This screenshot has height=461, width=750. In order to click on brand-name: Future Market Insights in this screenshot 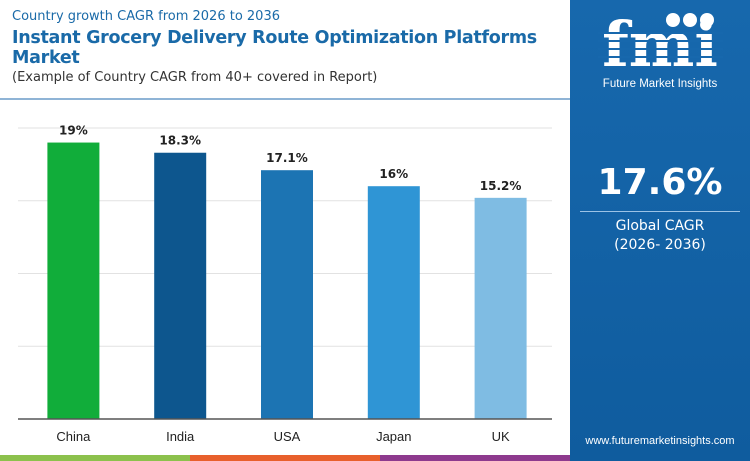, I will do `click(660, 84)`.